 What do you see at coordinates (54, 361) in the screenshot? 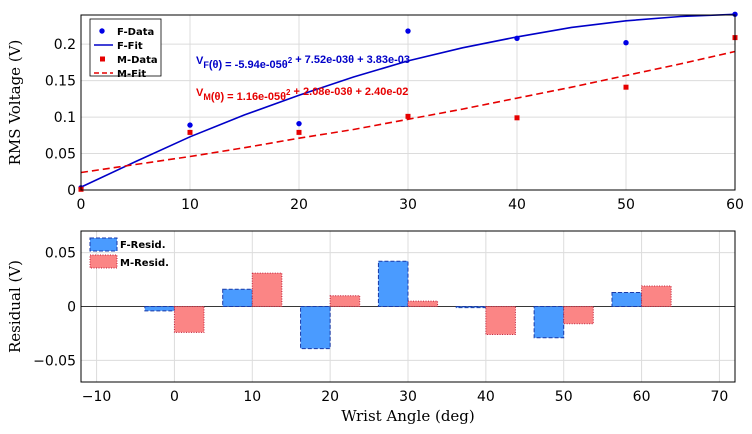
I see `bottom-y-tick-label: −0.05` at bounding box center [54, 361].